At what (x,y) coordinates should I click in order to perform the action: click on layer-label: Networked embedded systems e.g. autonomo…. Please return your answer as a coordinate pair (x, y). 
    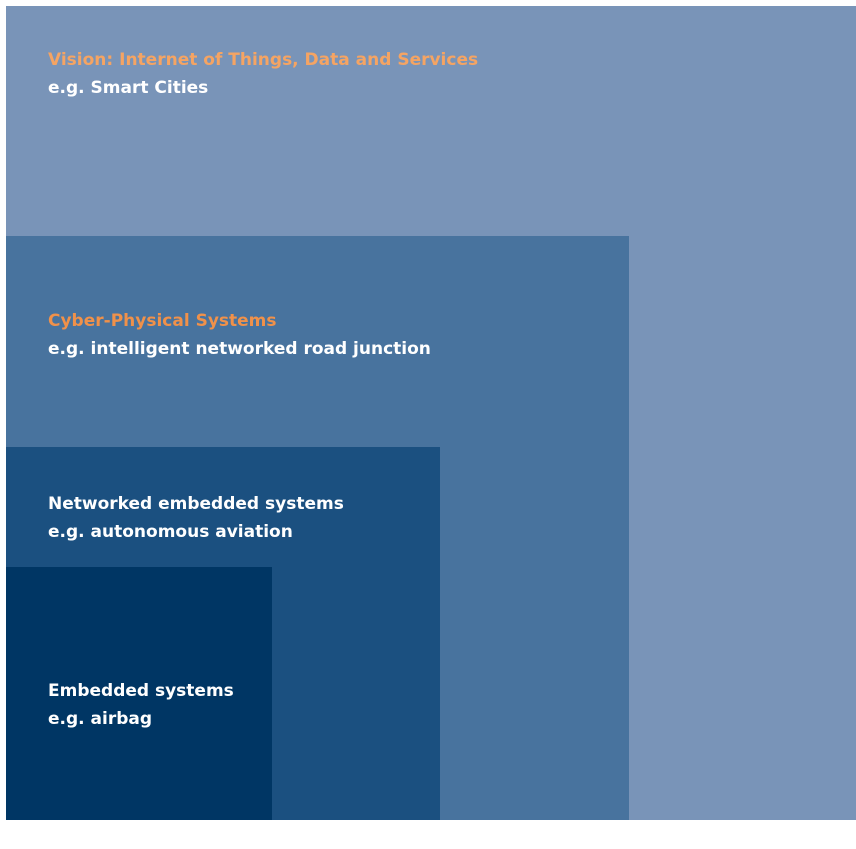
    Looking at the image, I should click on (196, 518).